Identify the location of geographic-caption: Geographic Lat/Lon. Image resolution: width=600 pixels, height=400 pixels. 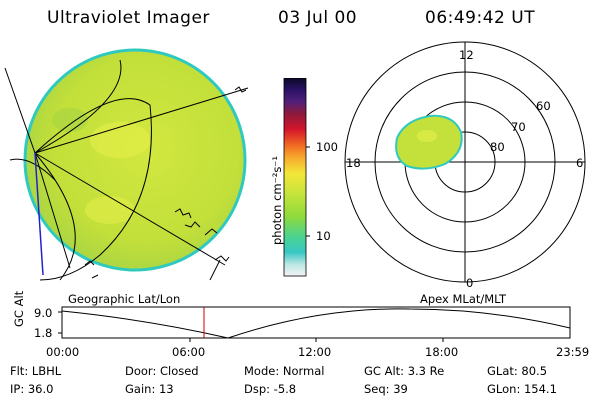
(124, 299).